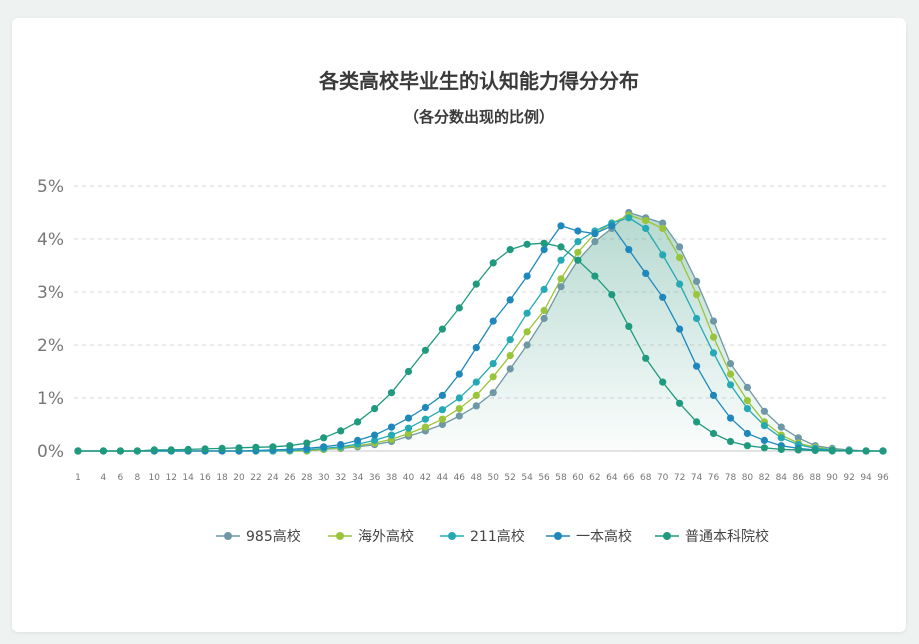 This screenshot has width=919, height=644. What do you see at coordinates (50, 240) in the screenshot?
I see `y-tick-label: 4%` at bounding box center [50, 240].